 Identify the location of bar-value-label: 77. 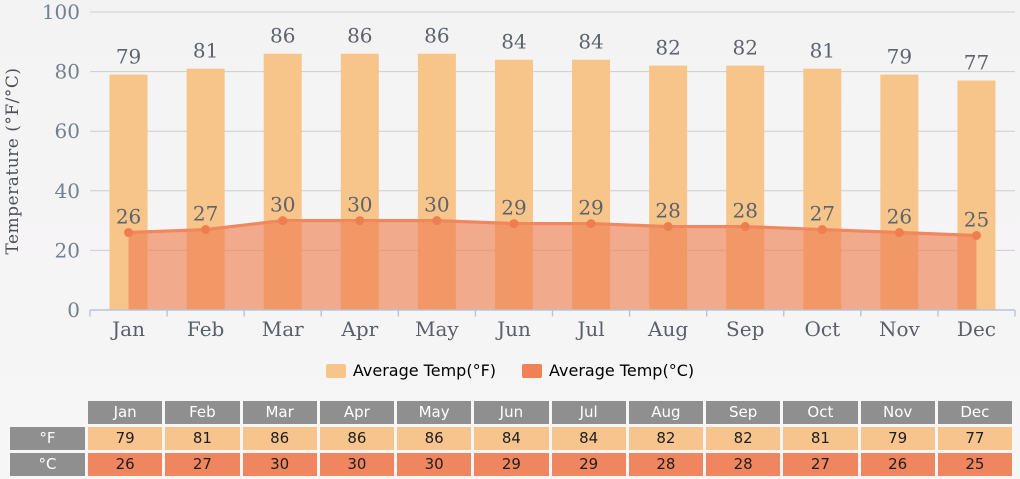
(976, 63).